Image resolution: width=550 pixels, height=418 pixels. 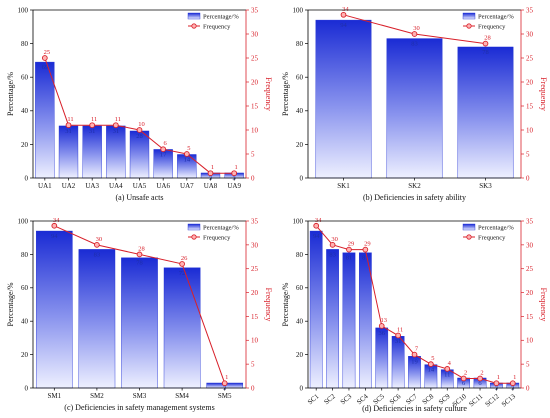 What do you see at coordinates (528, 388) in the screenshot?
I see `right-tick-label: 0` at bounding box center [528, 388].